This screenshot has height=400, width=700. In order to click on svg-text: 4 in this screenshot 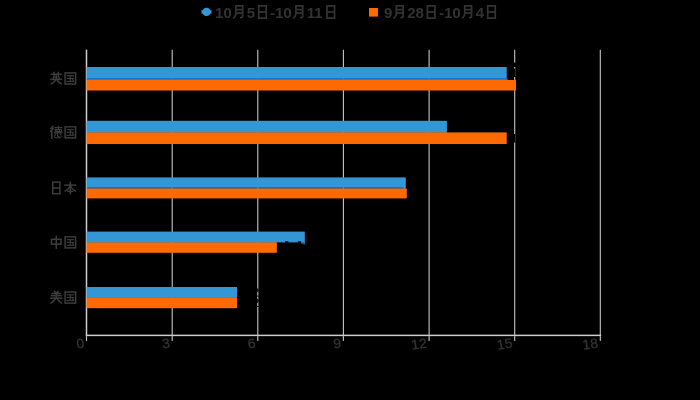, I will do `click(480, 13)`.